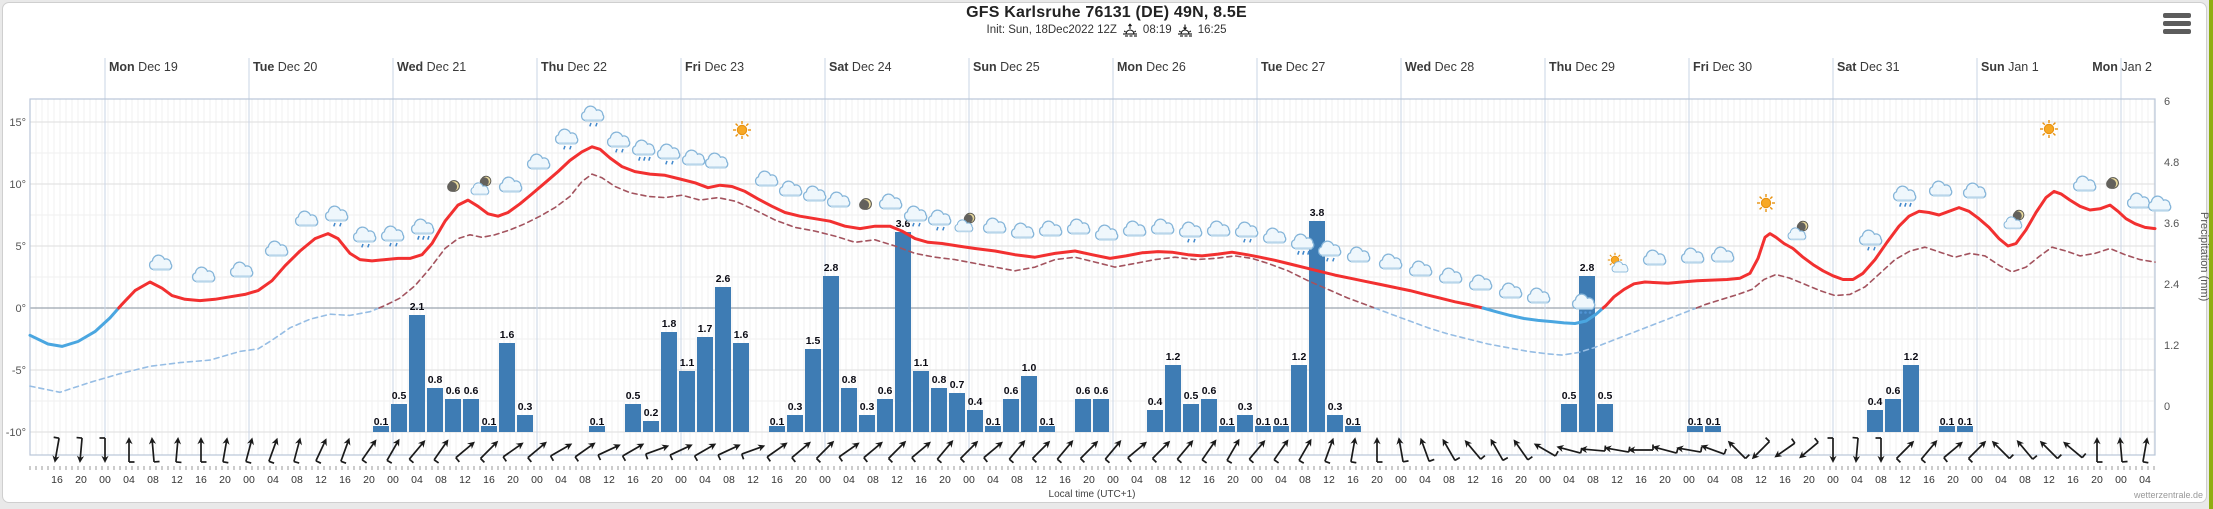 Image resolution: width=2213 pixels, height=509 pixels. Describe the element at coordinates (742, 130) in the screenshot. I see `sun-icon` at that location.